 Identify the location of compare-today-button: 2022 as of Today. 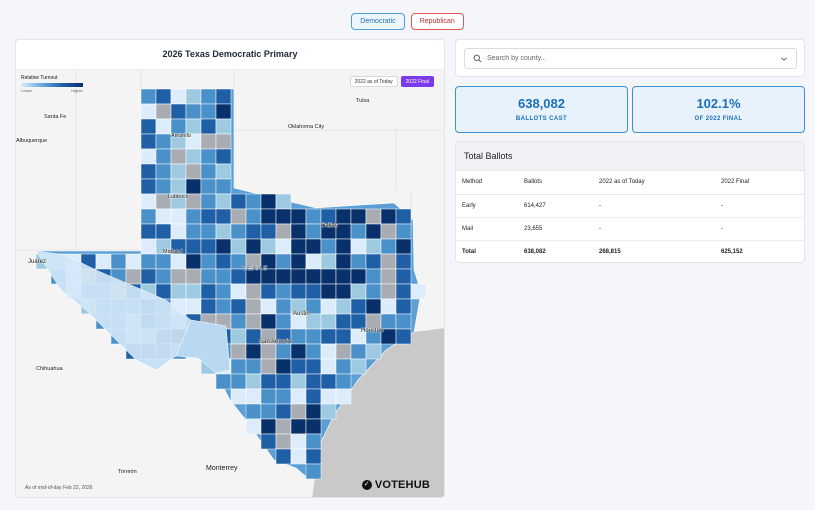
(373, 81).